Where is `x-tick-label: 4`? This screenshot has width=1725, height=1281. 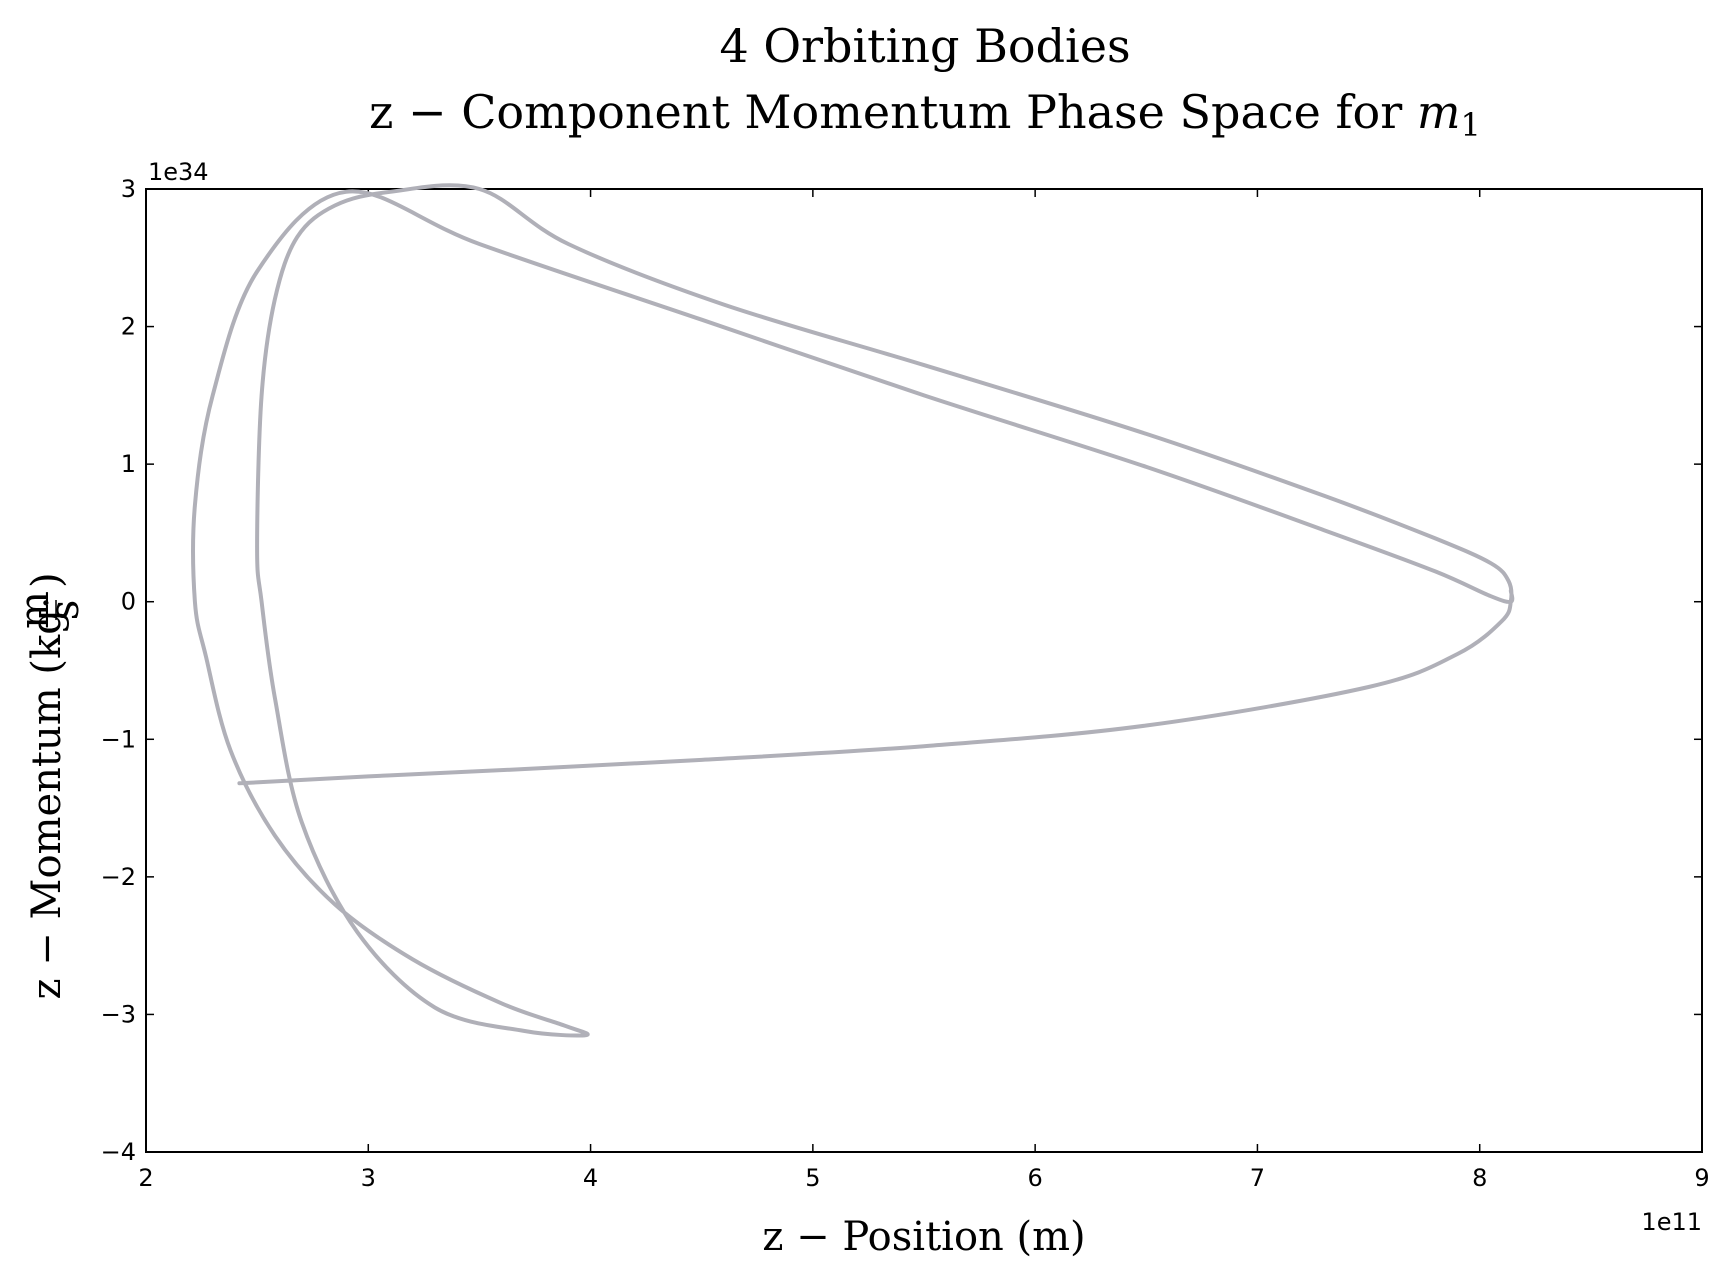 x-tick-label: 4 is located at coordinates (590, 1178).